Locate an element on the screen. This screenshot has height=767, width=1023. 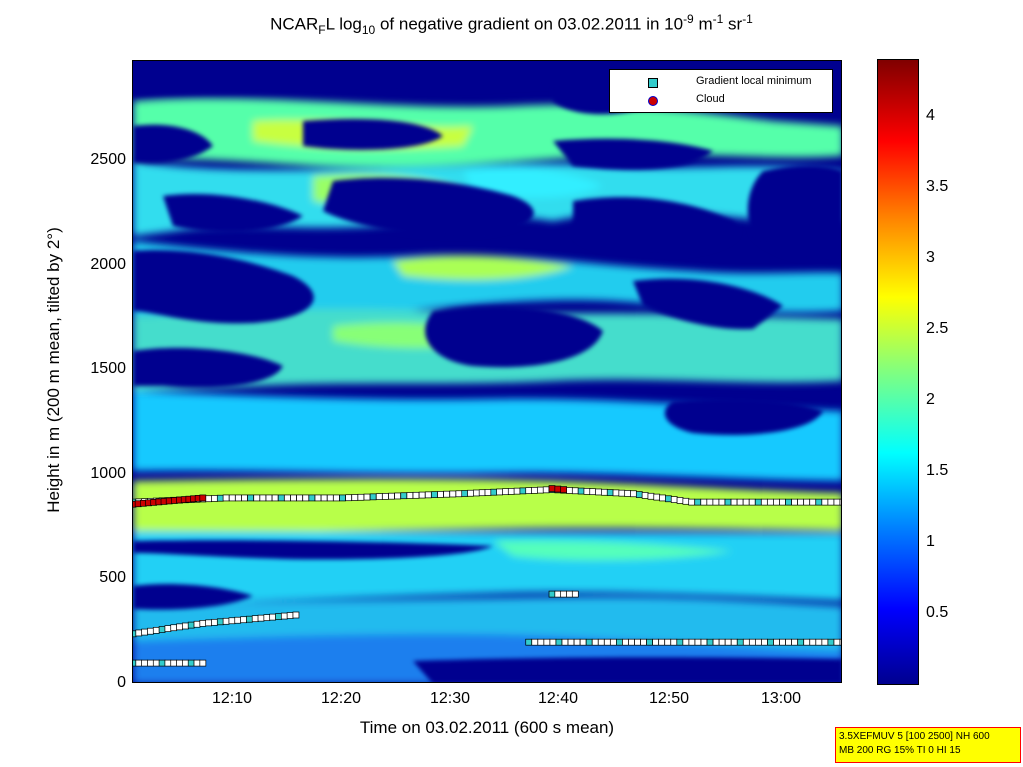
x-tick-label: 12:30 is located at coordinates (450, 698).